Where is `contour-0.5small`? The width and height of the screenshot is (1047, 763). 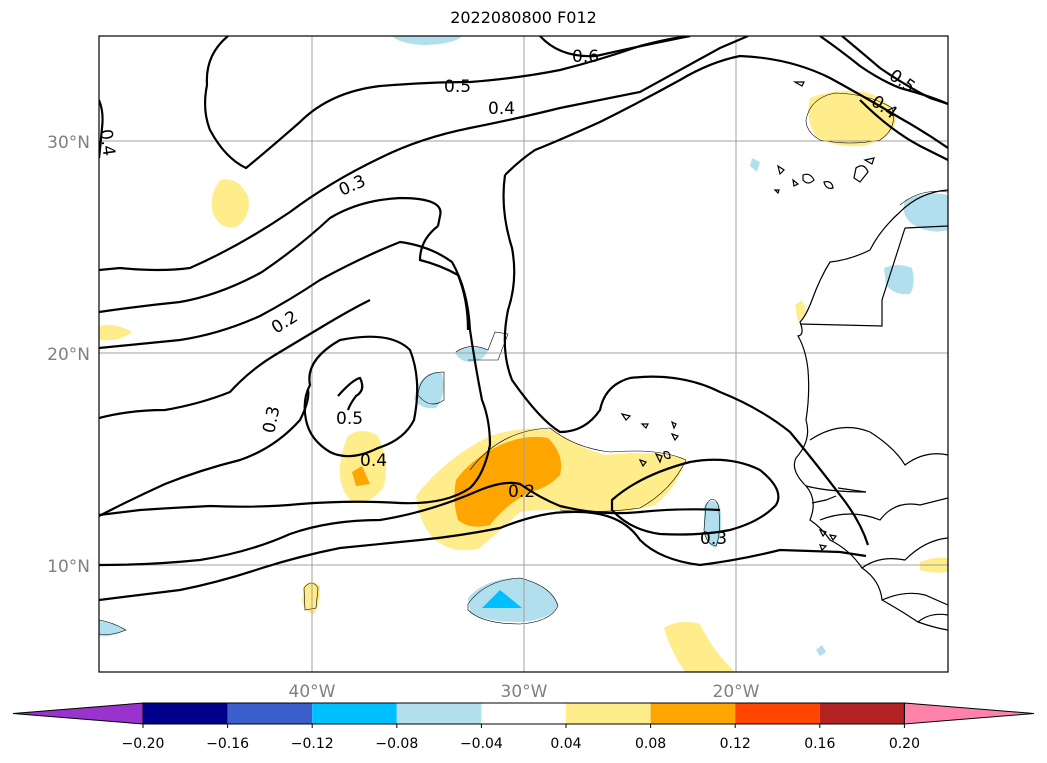
contour-0.5small is located at coordinates (350, 393).